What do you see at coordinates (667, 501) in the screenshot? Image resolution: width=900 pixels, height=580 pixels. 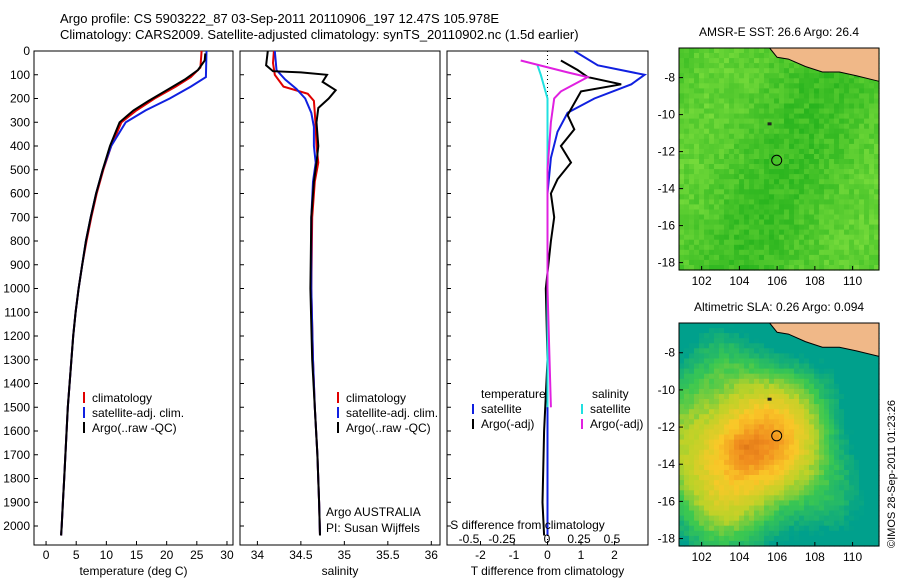 I see `map-y-tick-label: -16` at bounding box center [667, 501].